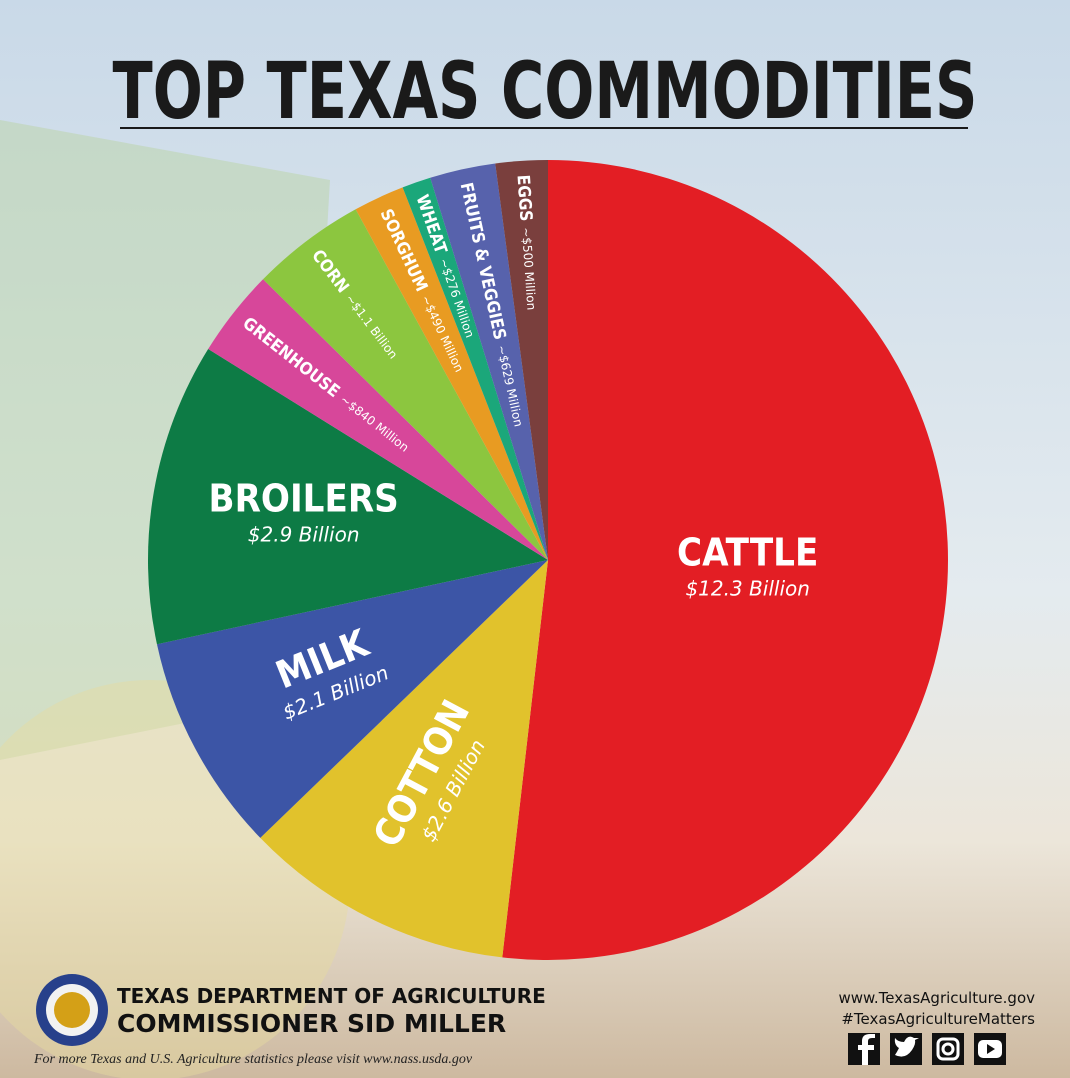  Describe the element at coordinates (747, 552) in the screenshot. I see `category-label: CATTLE` at that location.